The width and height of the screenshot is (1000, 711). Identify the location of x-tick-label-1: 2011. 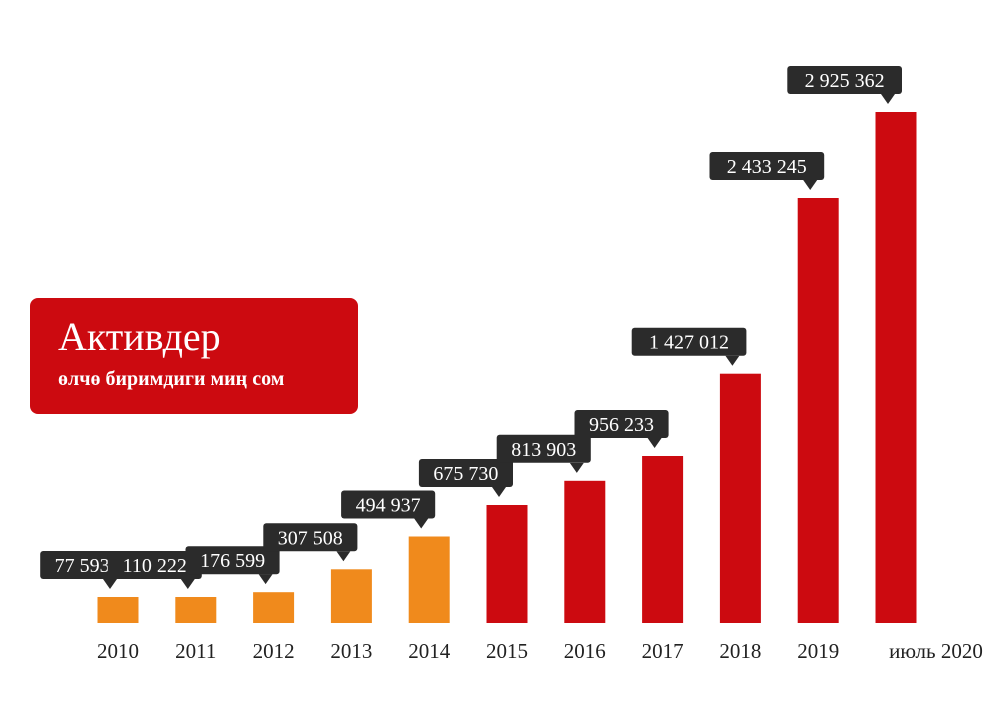
(195, 651).